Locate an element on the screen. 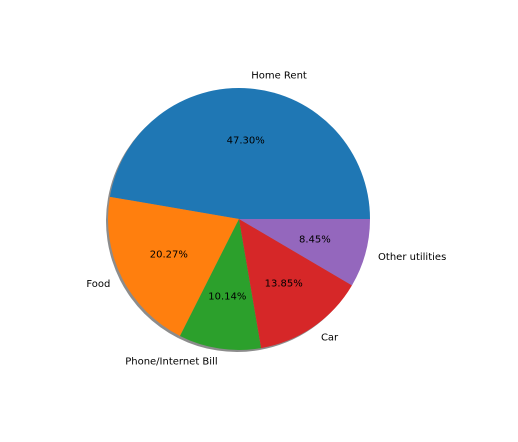  slice-label-phone-internet-bill: Phone/Internet Bill is located at coordinates (171, 362).